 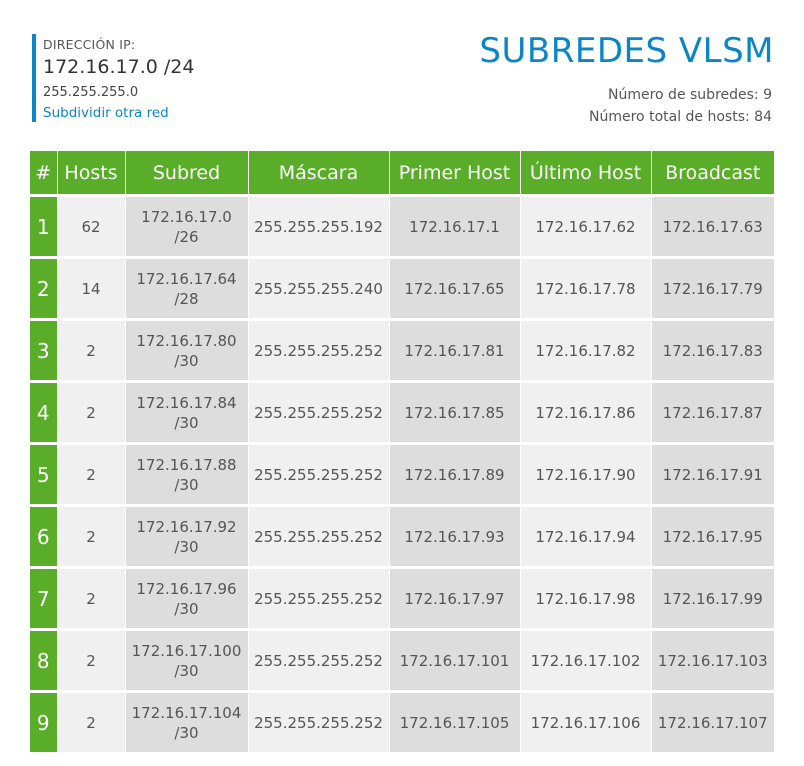 I want to click on column-header-broadcast: Broadcast, so click(x=712, y=173).